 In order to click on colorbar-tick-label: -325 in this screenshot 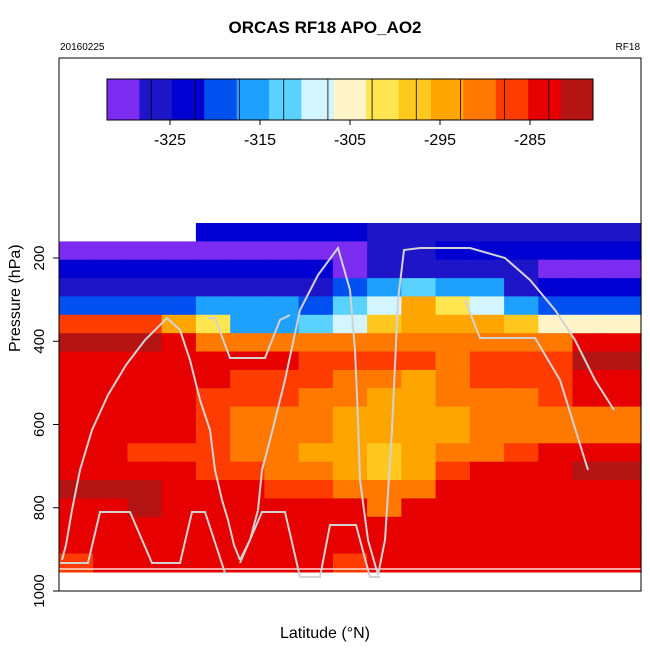, I will do `click(170, 140)`.